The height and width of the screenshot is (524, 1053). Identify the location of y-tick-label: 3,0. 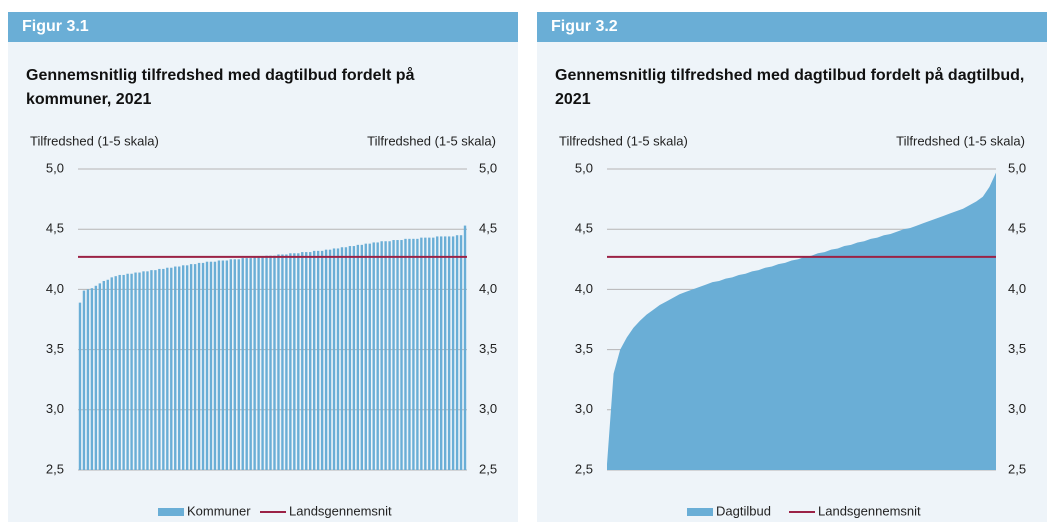
(584, 408).